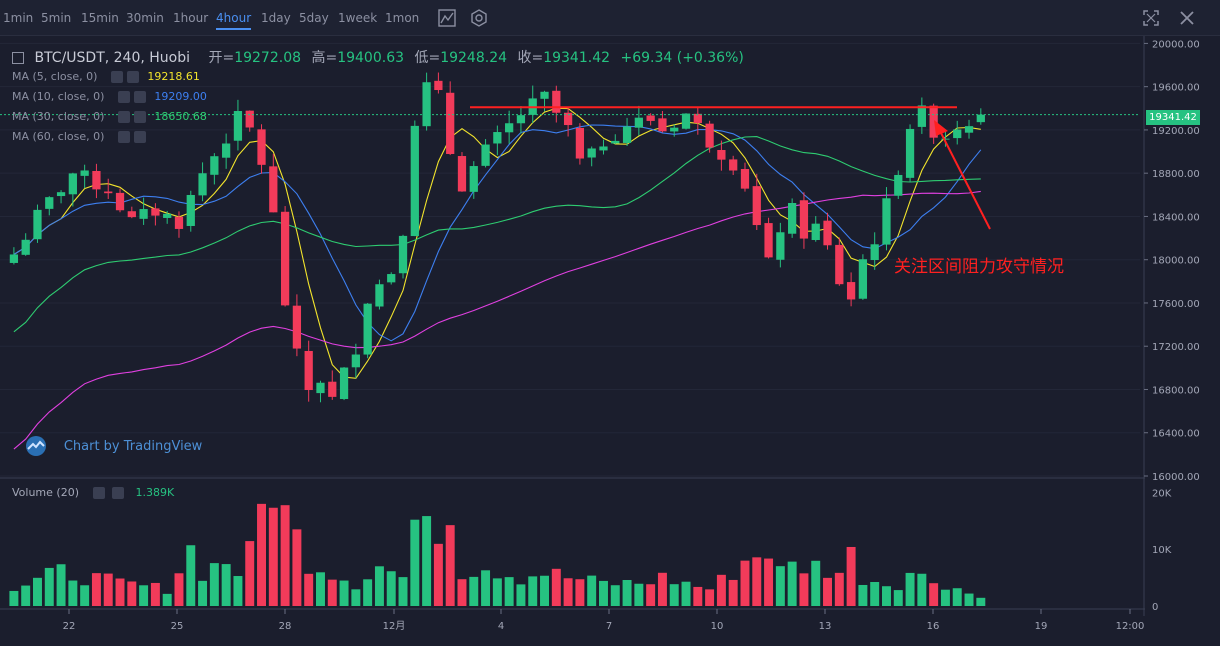  What do you see at coordinates (118, 493) in the screenshot?
I see `volume-close-icon` at bounding box center [118, 493].